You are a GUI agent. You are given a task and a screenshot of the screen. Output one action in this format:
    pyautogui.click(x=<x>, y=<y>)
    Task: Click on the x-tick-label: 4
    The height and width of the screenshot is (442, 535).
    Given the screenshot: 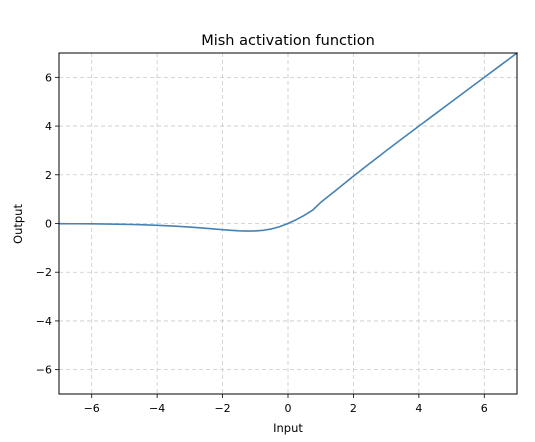 What is the action you would take?
    pyautogui.click(x=418, y=408)
    